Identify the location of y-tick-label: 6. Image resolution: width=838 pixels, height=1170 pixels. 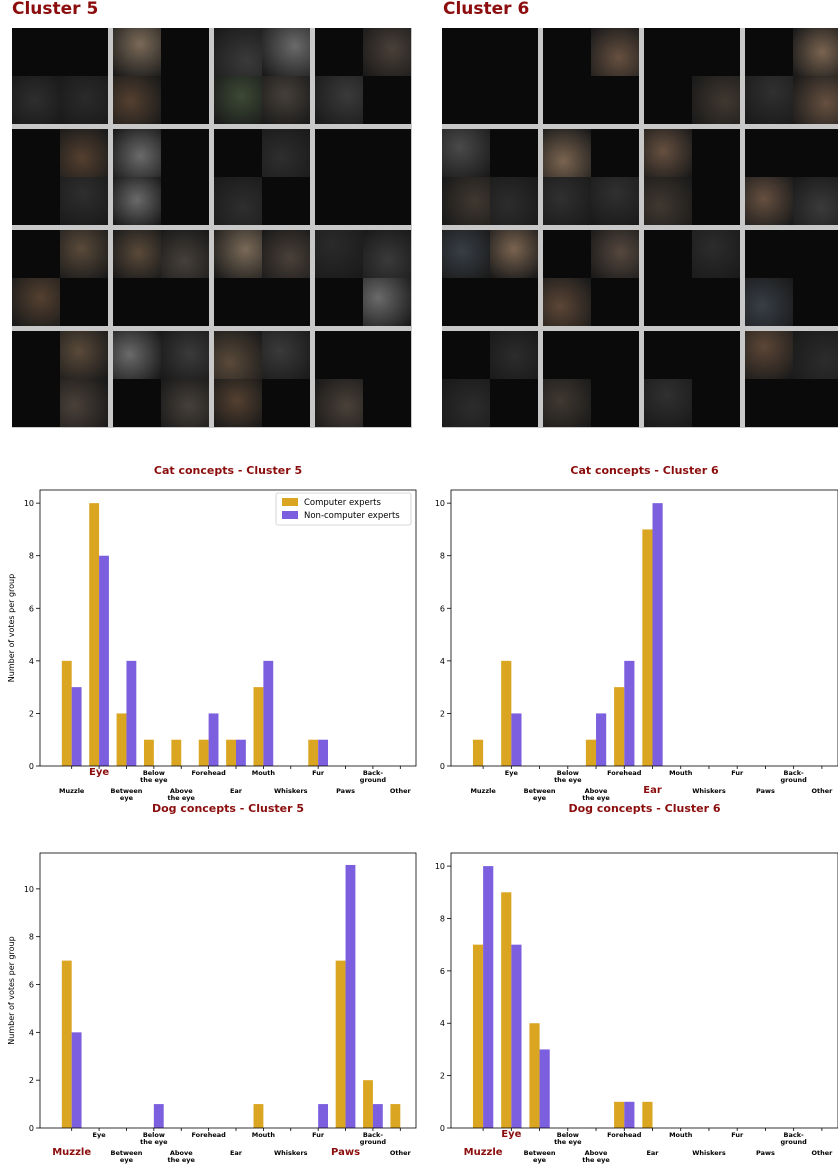
(31, 985).